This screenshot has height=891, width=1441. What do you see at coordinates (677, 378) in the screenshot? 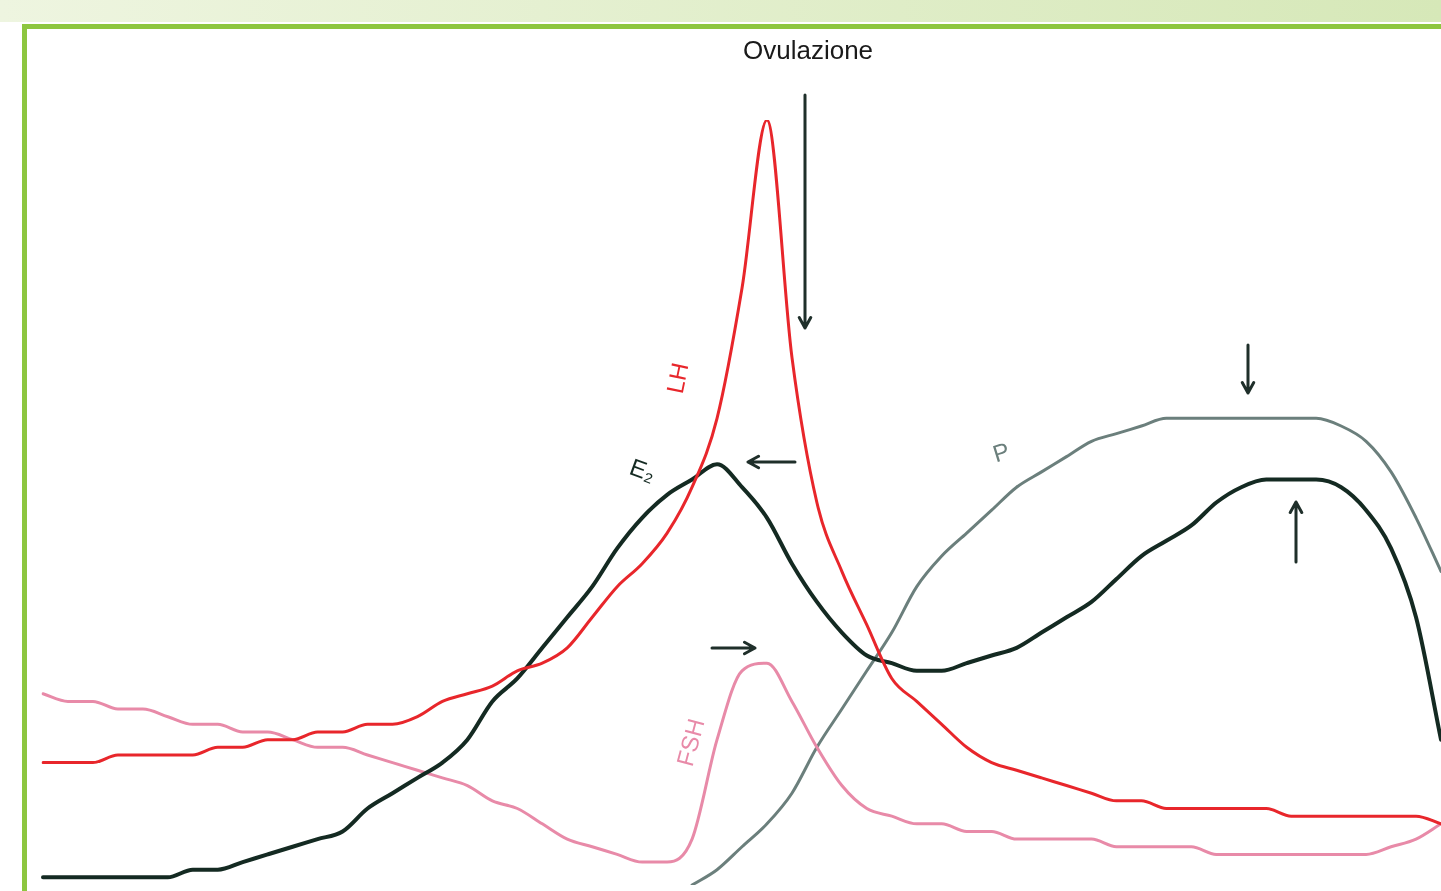
I see `text: LH` at bounding box center [677, 378].